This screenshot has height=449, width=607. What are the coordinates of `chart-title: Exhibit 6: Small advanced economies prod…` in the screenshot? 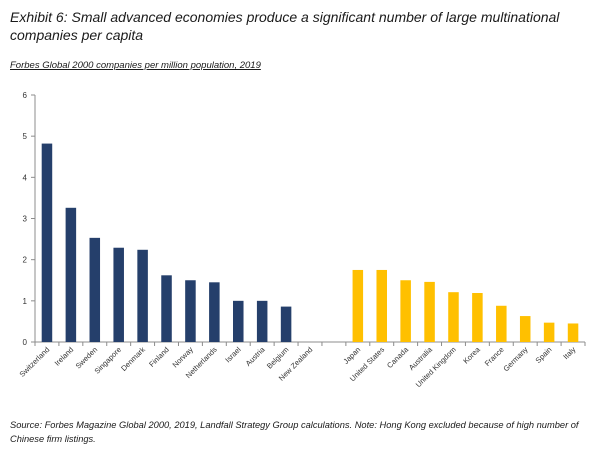 It's located at (285, 26).